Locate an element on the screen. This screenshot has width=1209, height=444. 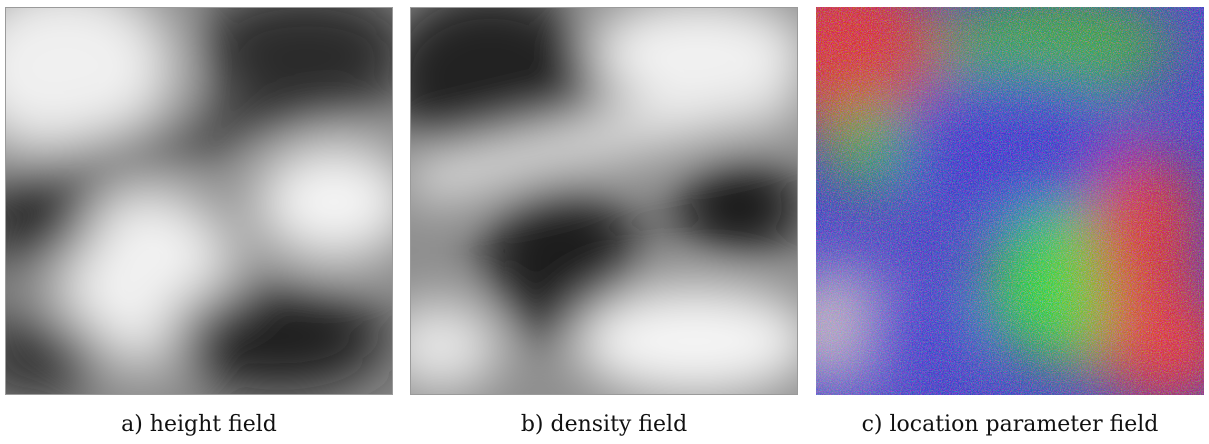
caption-height-field: a) height field is located at coordinates (199, 424).